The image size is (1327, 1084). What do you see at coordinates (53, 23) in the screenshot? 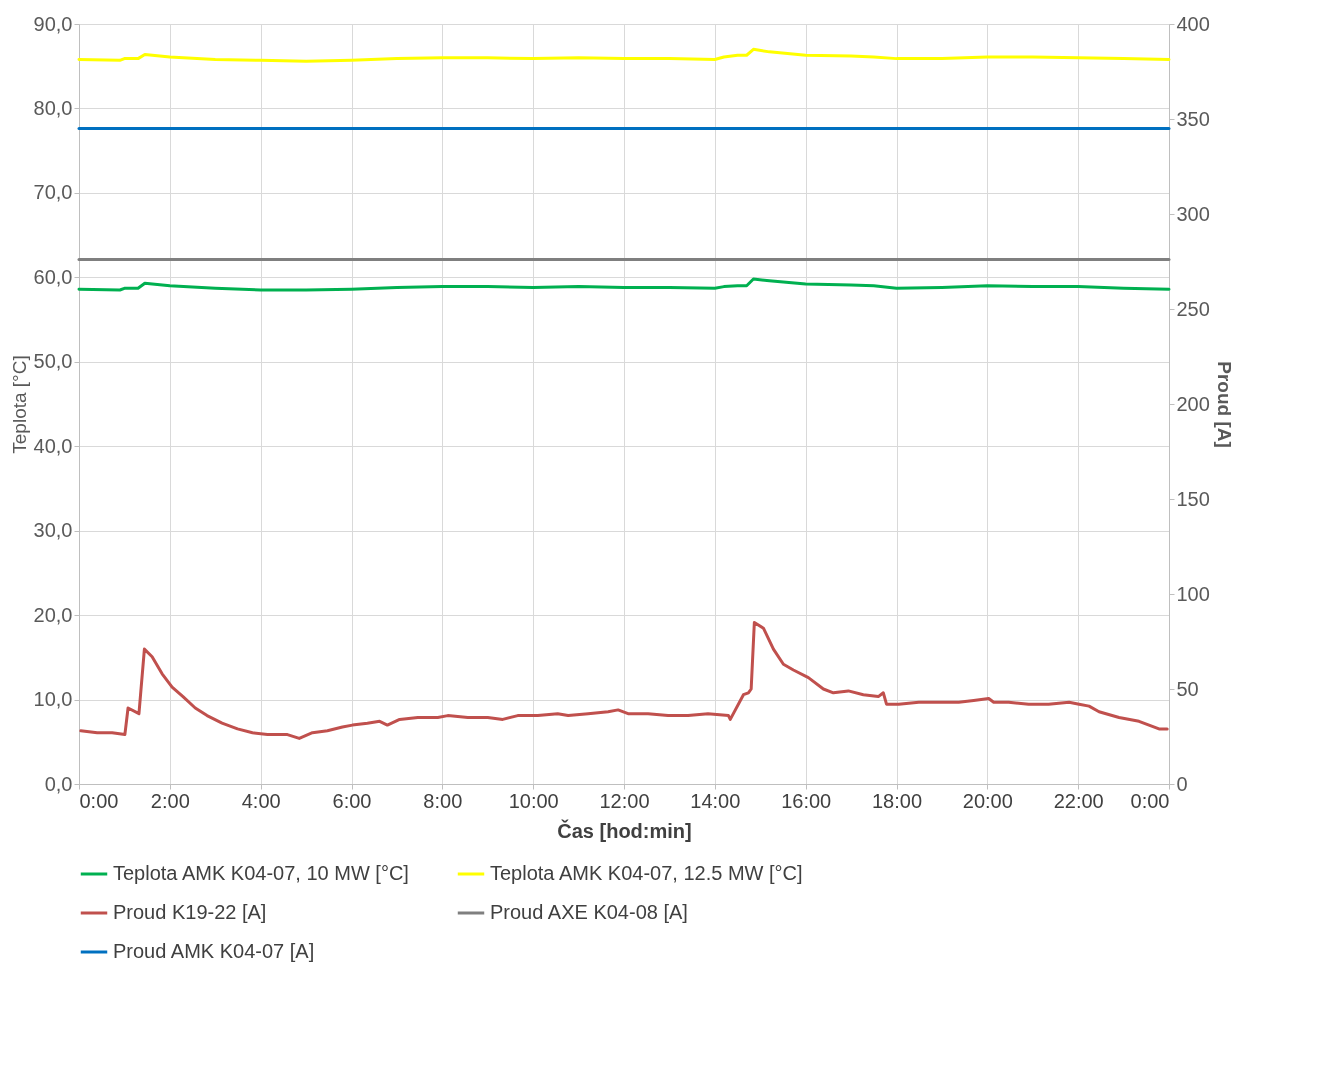
I see `y-tick-label: 90,0` at bounding box center [53, 23].